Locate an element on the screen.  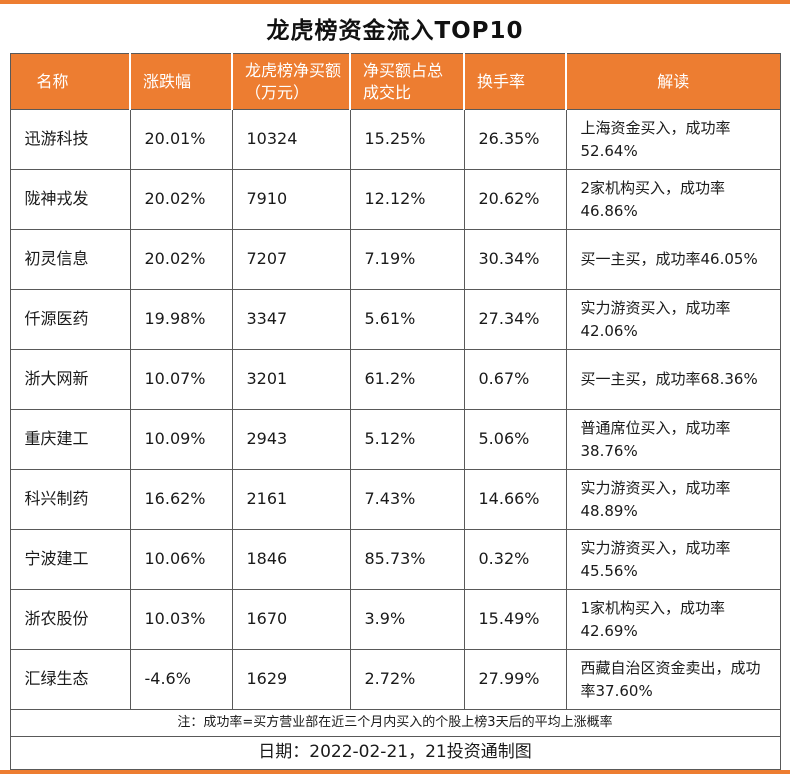
top-accent-bar is located at coordinates (395, 2).